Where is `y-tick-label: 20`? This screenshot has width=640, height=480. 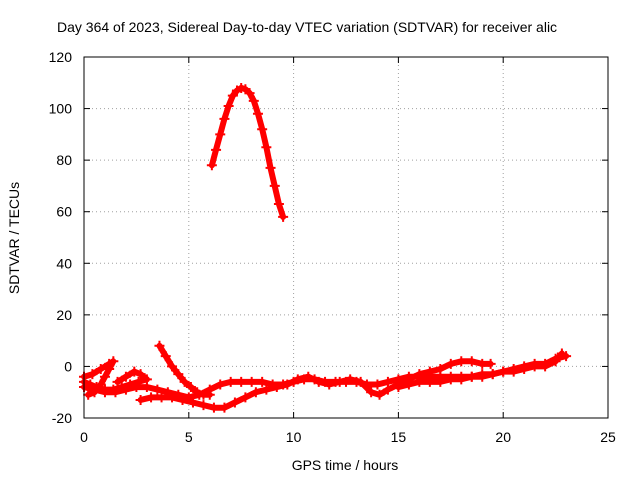 y-tick-label: 20 is located at coordinates (64, 315).